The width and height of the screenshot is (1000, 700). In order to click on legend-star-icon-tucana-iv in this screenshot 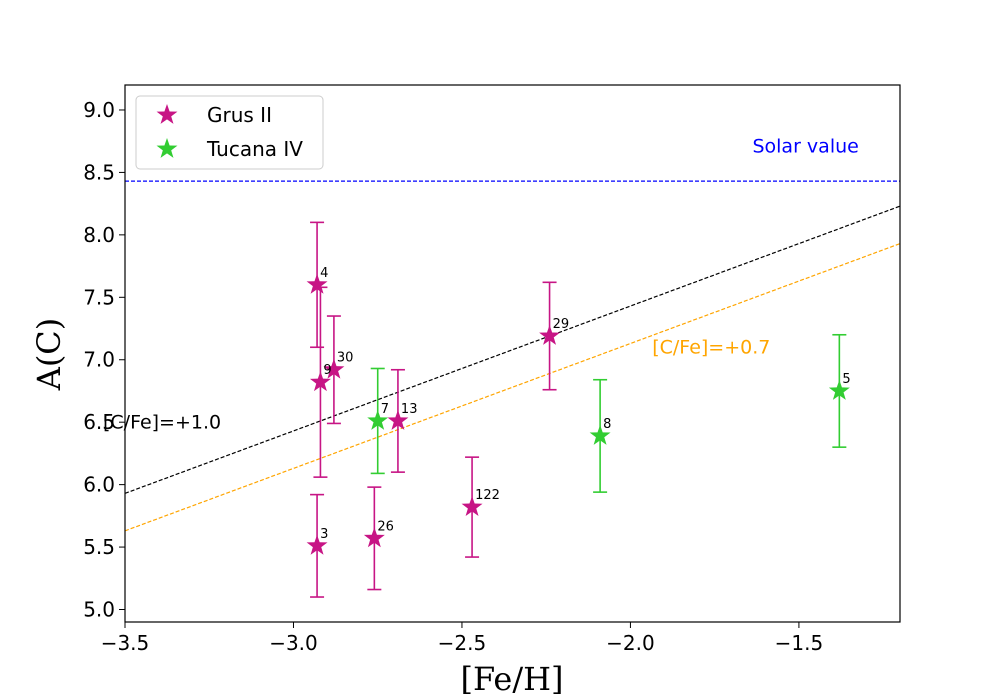, I will do `click(167, 148)`.